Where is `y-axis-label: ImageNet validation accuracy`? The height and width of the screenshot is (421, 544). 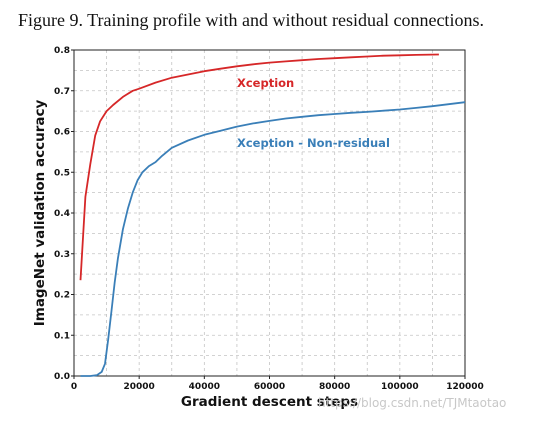
y-axis-label: ImageNet validation accuracy is located at coordinates (40, 213).